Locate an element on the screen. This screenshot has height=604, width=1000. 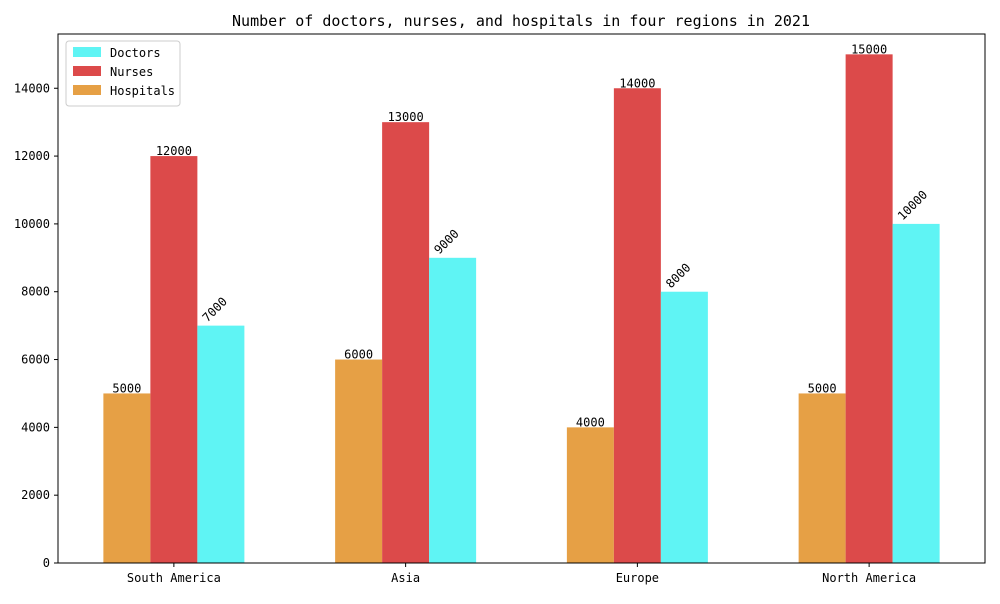
x-tick-label-europe: Europe is located at coordinates (637, 578).